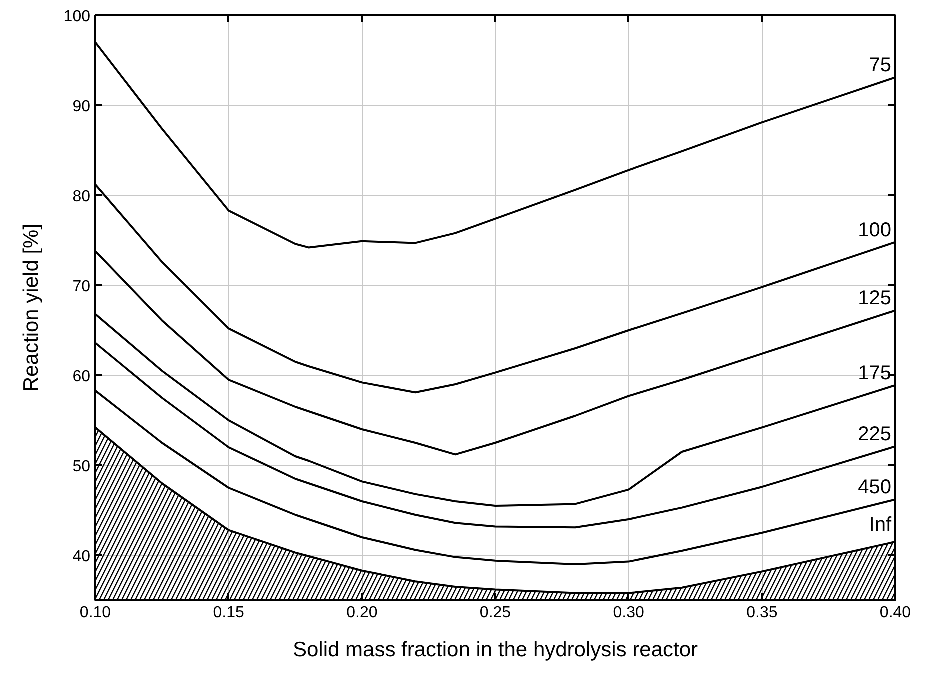  Describe the element at coordinates (77, 17) in the screenshot. I see `y-tick-label: 100` at that location.